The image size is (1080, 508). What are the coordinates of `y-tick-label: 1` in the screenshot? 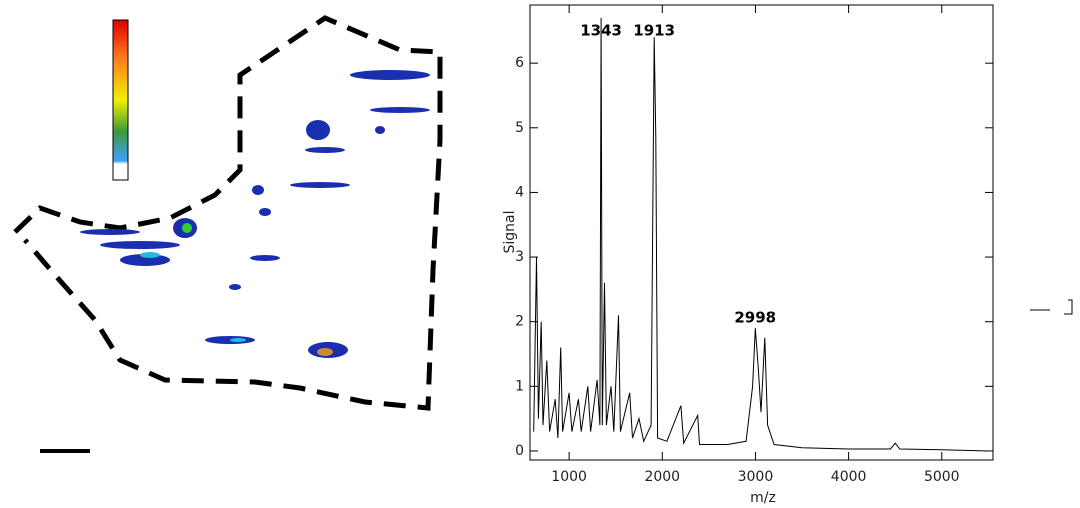 It's located at (519, 386).